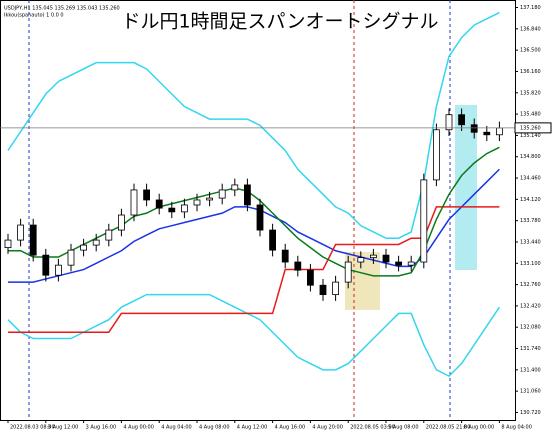  What do you see at coordinates (279, 22) in the screenshot?
I see `chart-title: ドル円1時間足スパンオートシグナル` at bounding box center [279, 22].